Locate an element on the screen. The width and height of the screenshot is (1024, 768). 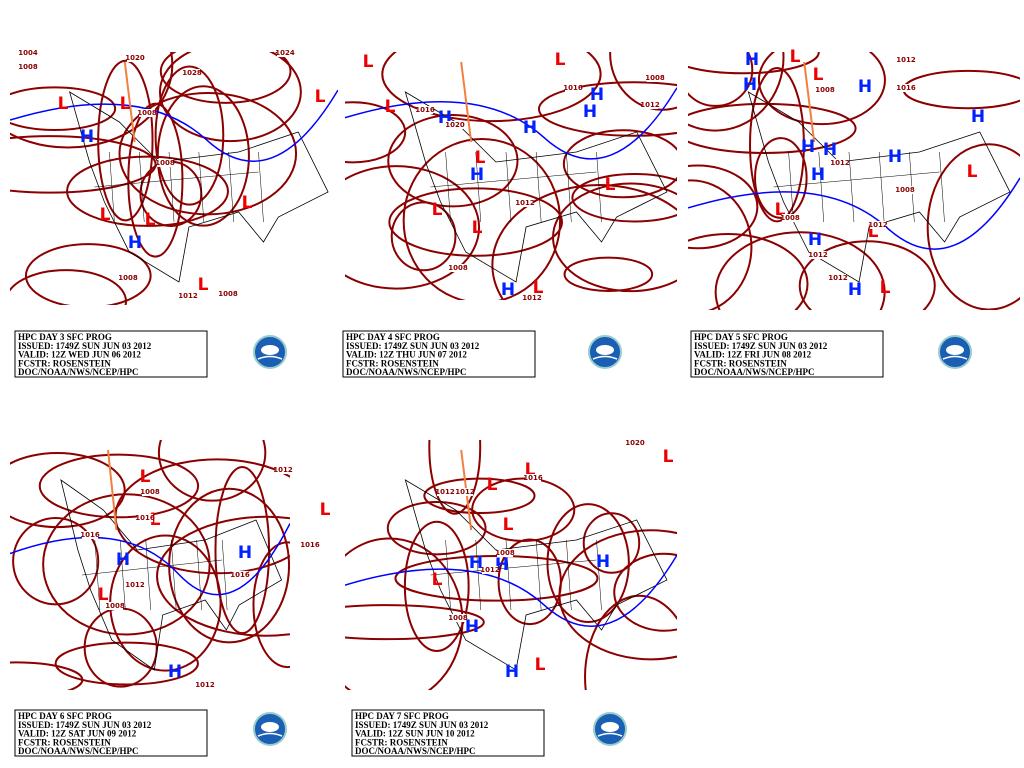
info-line: HPC DAY 5 SFC PROG is located at coordinates (741, 337).